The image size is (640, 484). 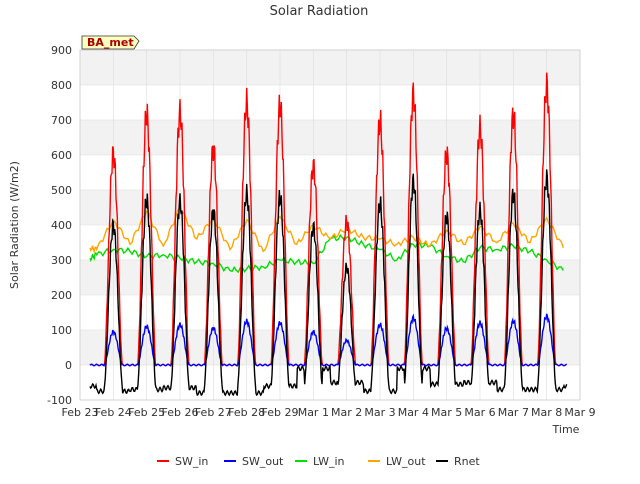 I want to click on y-tick-labels: -100 0 100 200 300 400 500 600 700 800 900, so click(x=59, y=225).